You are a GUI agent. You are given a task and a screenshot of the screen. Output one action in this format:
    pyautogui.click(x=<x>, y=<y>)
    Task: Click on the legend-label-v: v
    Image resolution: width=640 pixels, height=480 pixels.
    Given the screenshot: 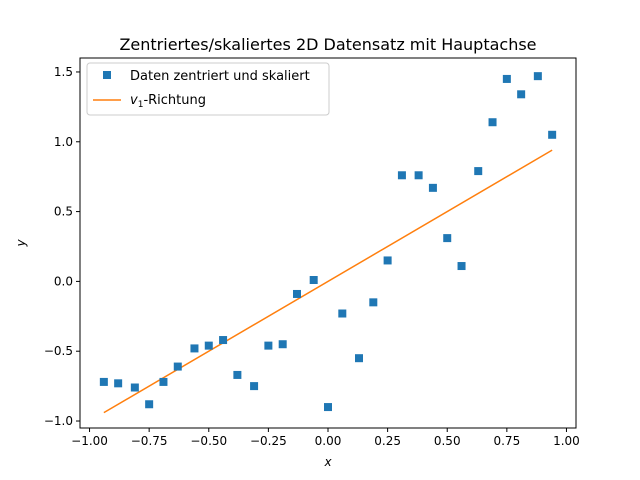 What is the action you would take?
    pyautogui.click(x=134, y=100)
    